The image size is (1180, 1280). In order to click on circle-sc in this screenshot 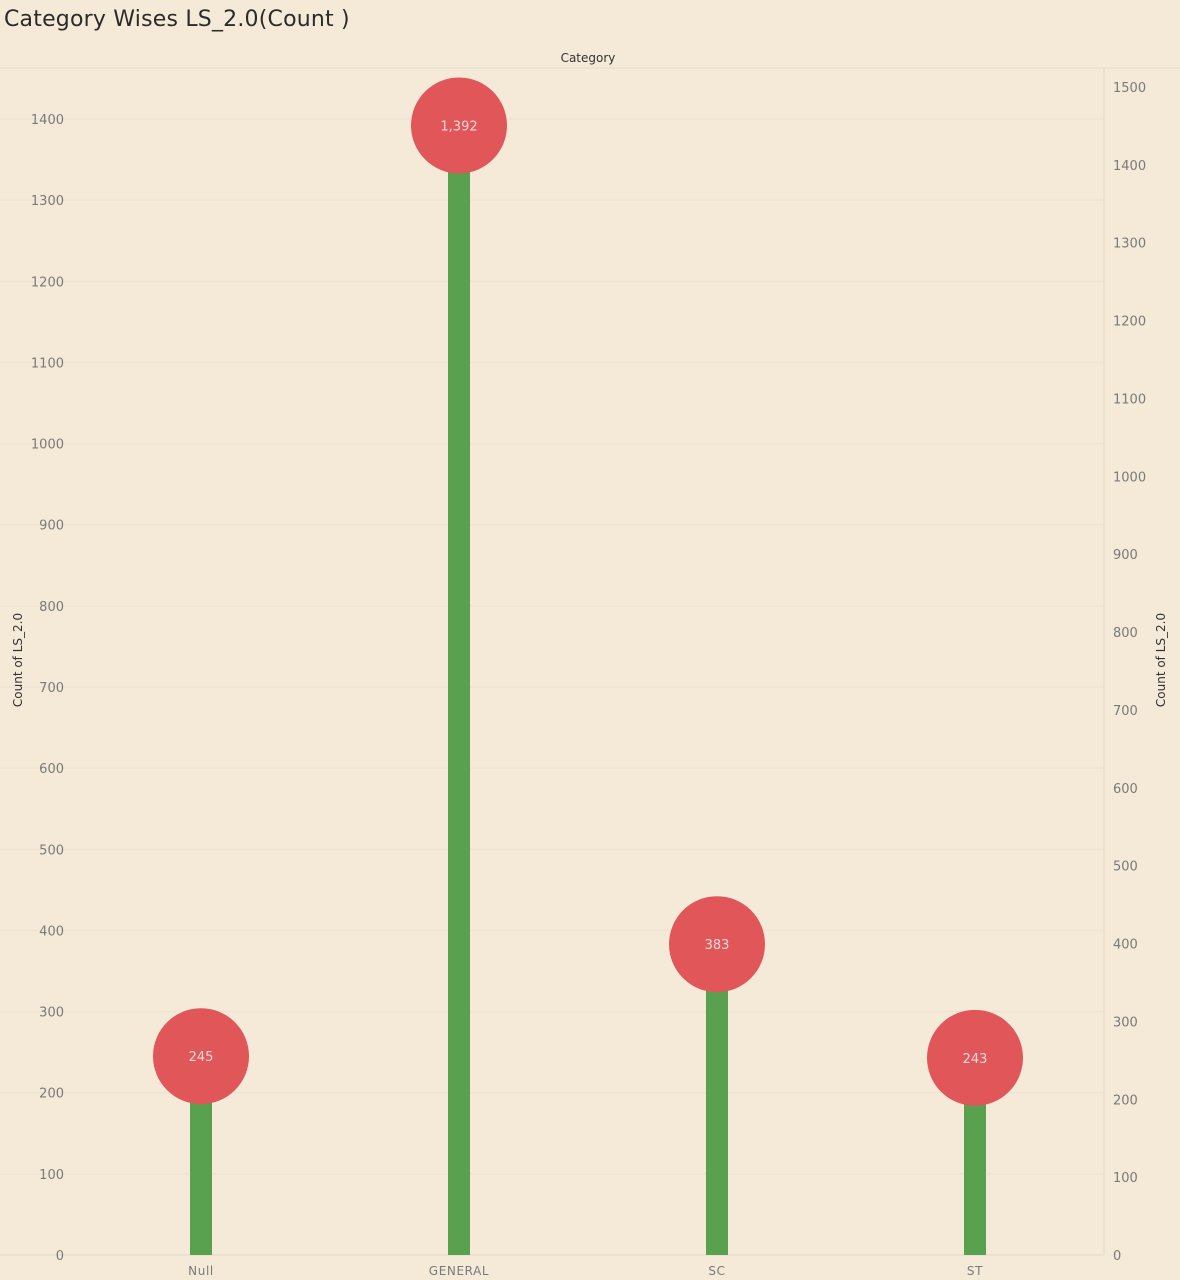, I will do `click(717, 944)`.